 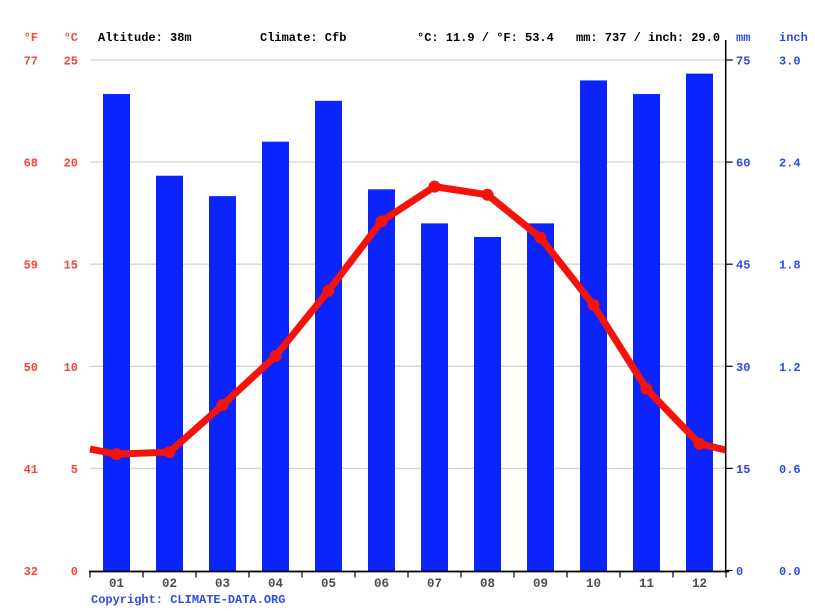 What do you see at coordinates (31, 38) in the screenshot?
I see `fahrenheit-axis-header: °F` at bounding box center [31, 38].